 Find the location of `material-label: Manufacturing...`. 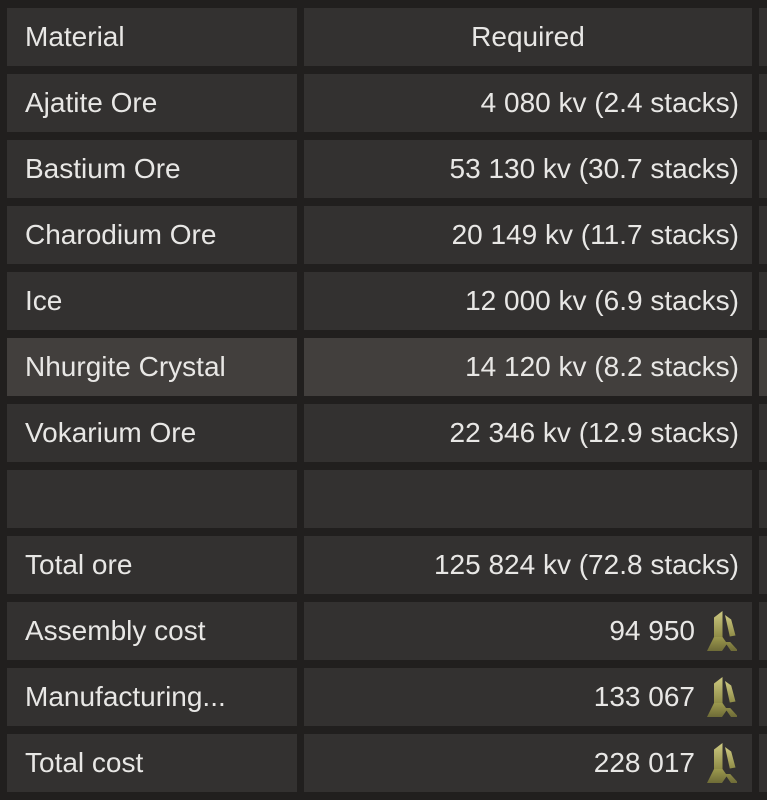

material-label: Manufacturing... is located at coordinates (125, 696).